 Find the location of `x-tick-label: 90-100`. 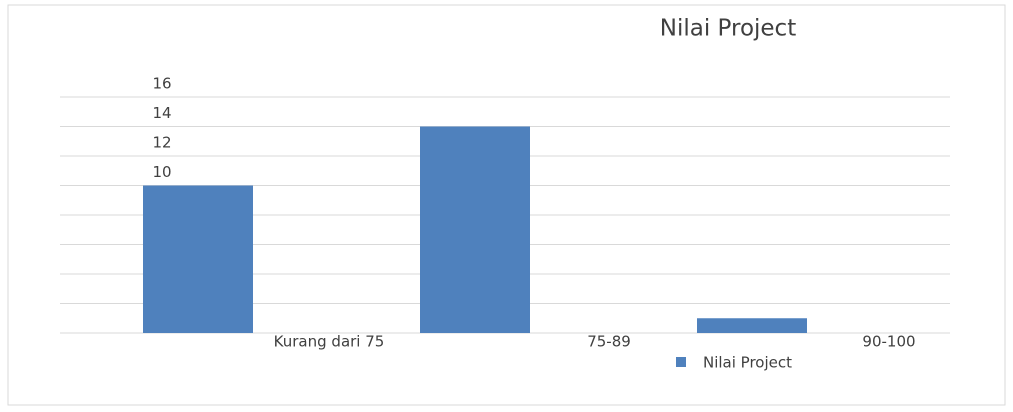

x-tick-label: 90-100 is located at coordinates (888, 342).